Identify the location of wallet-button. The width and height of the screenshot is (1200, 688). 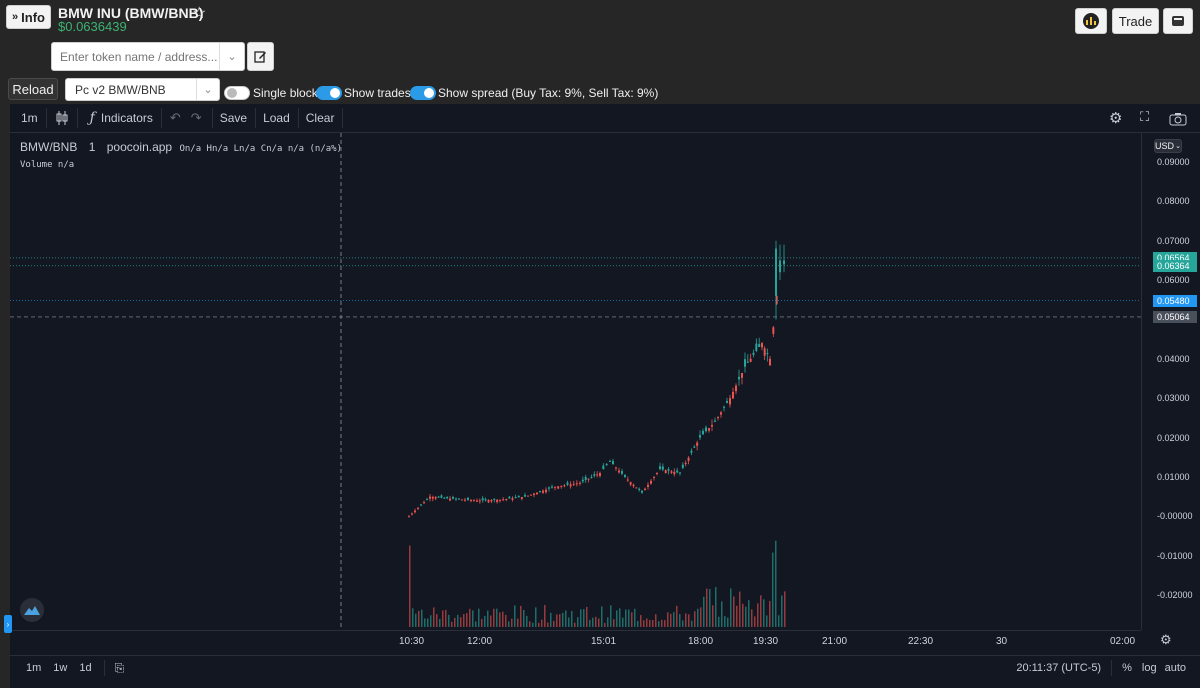
(1178, 21).